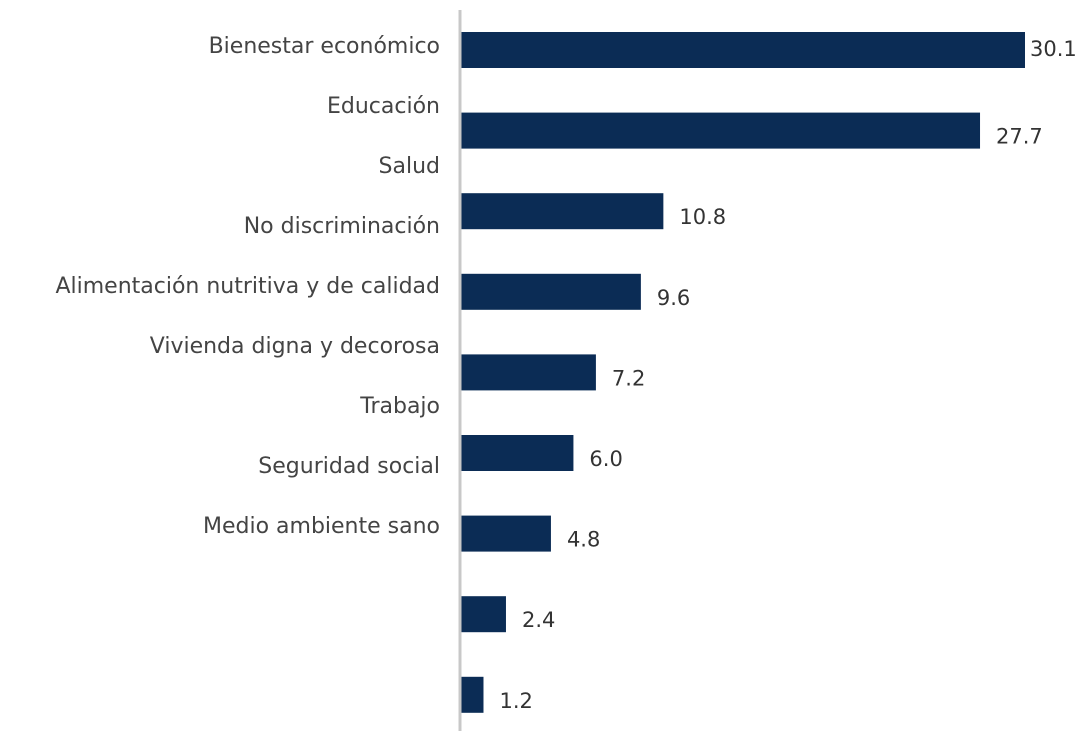 Image resolution: width=1086 pixels, height=731 pixels. What do you see at coordinates (295, 346) in the screenshot?
I see `category-label-6: Vivienda digna y decorosa` at bounding box center [295, 346].